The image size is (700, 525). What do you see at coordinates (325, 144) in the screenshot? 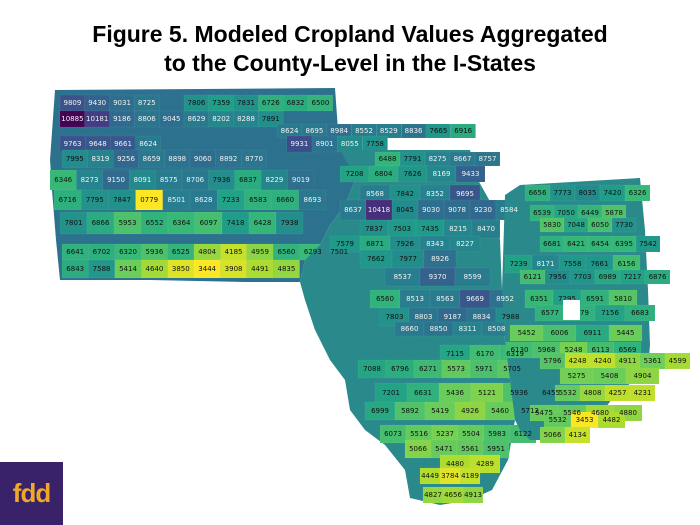
I see `iowa-county-label: 8901` at bounding box center [325, 144].